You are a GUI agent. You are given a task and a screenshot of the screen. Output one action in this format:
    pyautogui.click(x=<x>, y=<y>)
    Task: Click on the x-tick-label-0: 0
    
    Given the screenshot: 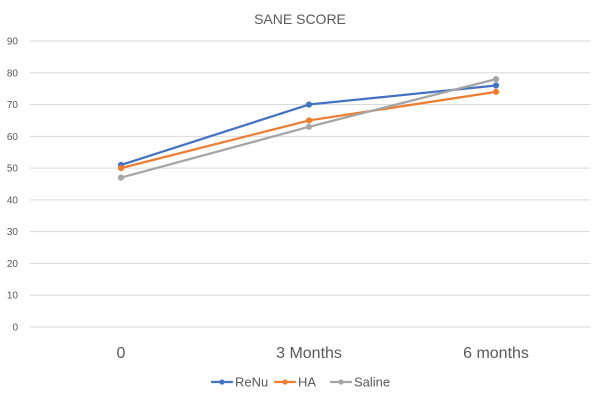 What is the action you would take?
    pyautogui.click(x=121, y=353)
    